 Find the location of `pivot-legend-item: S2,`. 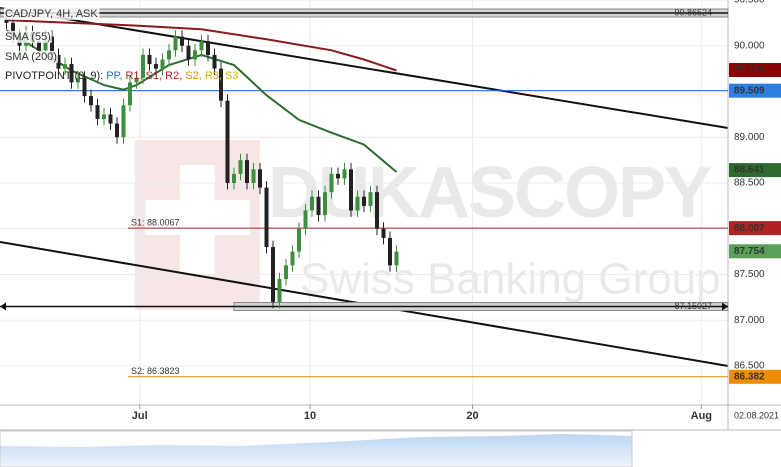

pivot-legend-item: S2, is located at coordinates (193, 76).